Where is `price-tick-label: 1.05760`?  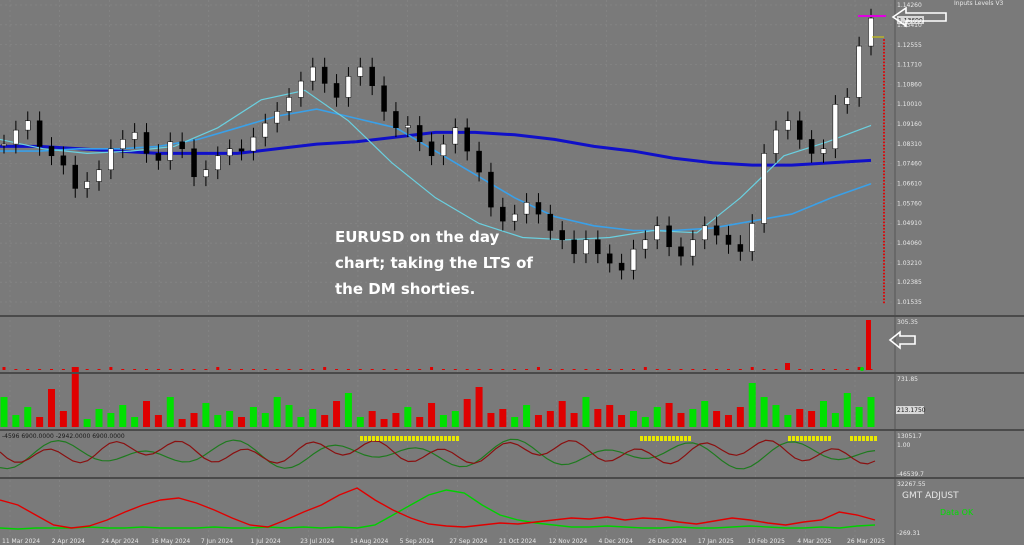 price-tick-label: 1.05760 is located at coordinates (909, 203).